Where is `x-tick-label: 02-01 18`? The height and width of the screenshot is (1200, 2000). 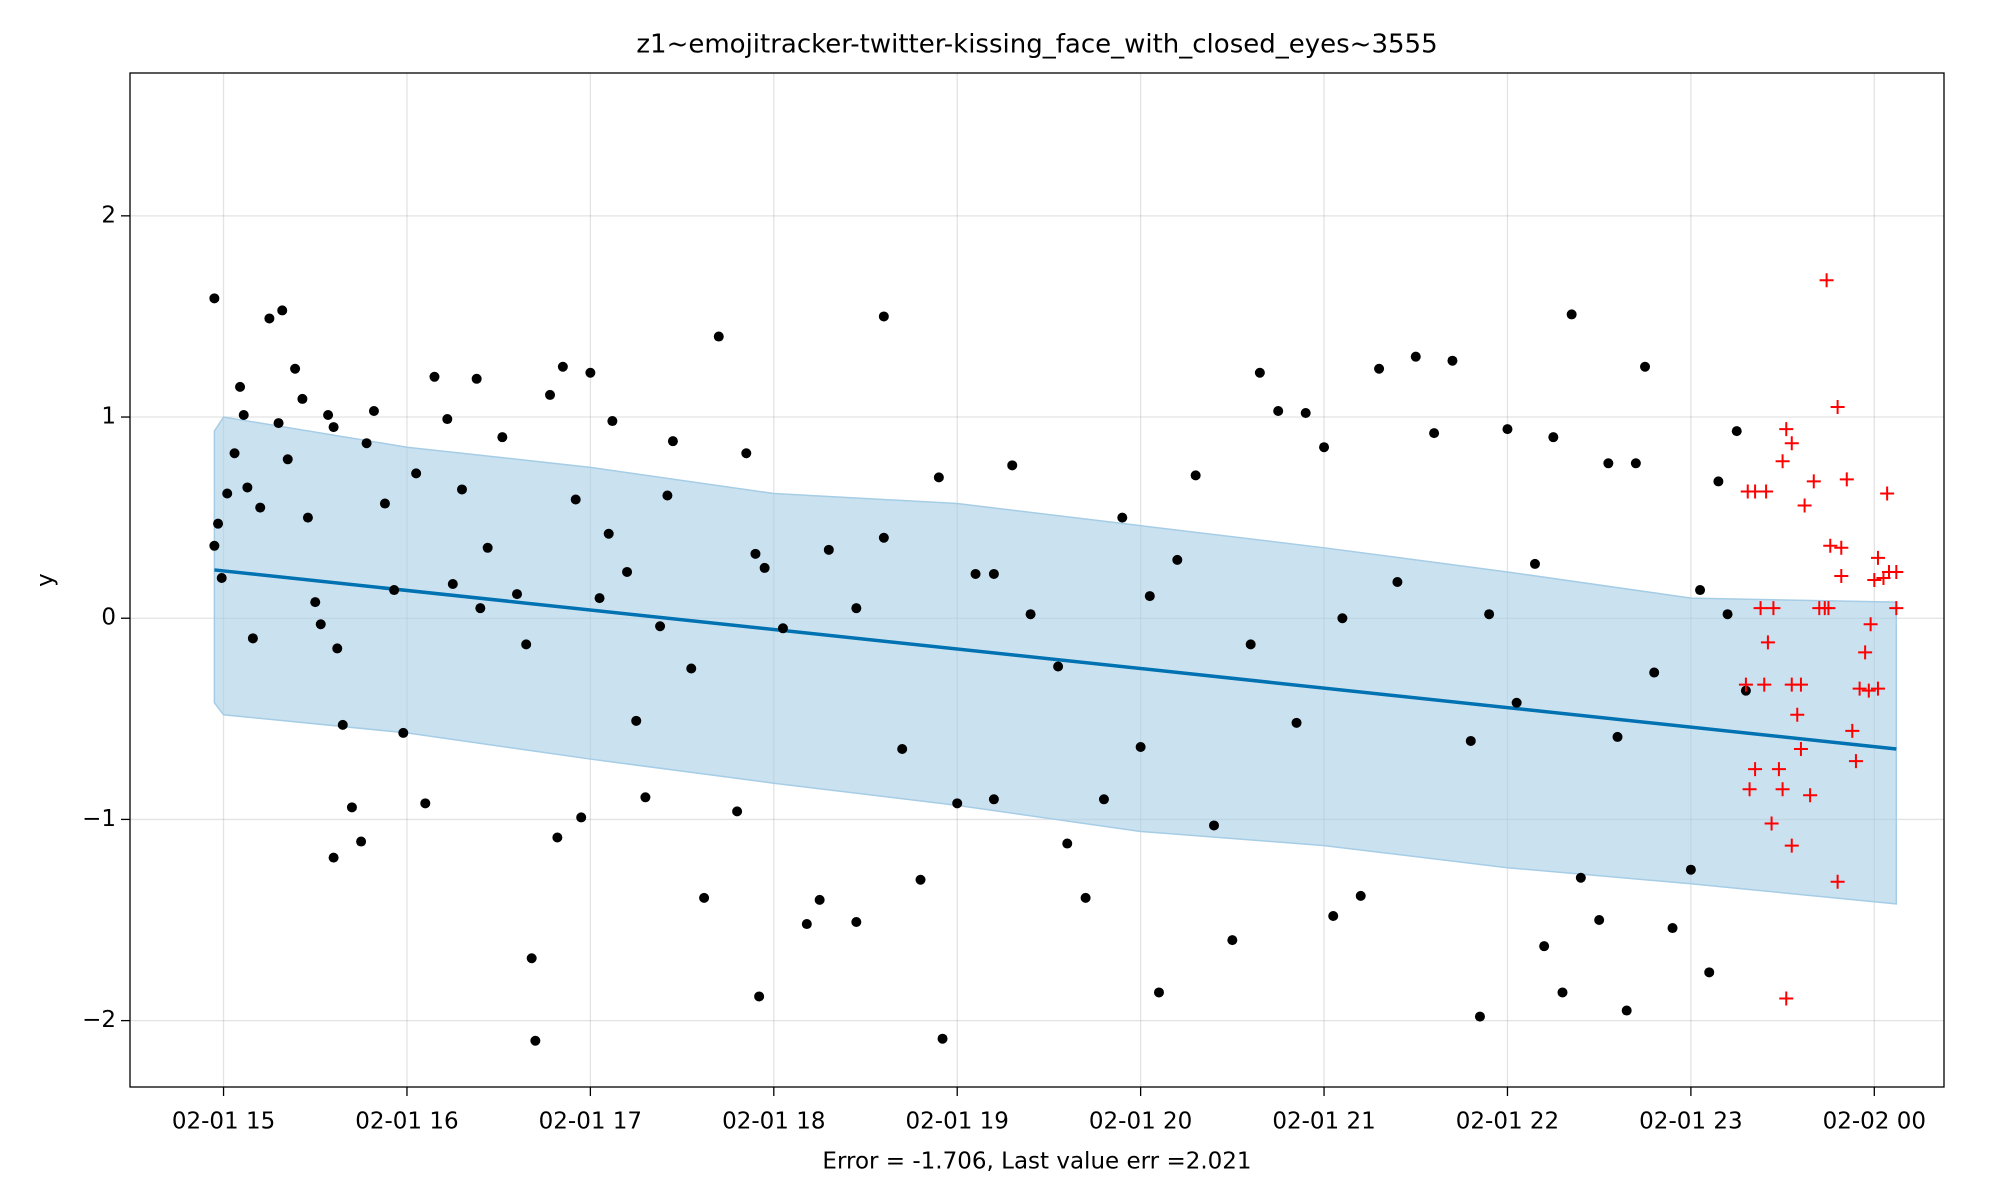
x-tick-label: 02-01 18 is located at coordinates (773, 1122).